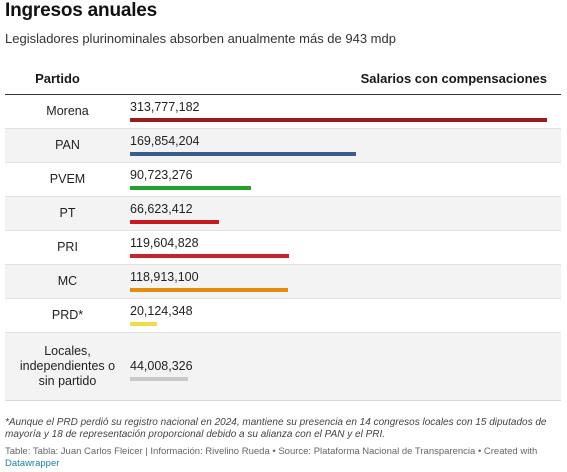  Describe the element at coordinates (67, 111) in the screenshot. I see `party-name: Morena` at that location.